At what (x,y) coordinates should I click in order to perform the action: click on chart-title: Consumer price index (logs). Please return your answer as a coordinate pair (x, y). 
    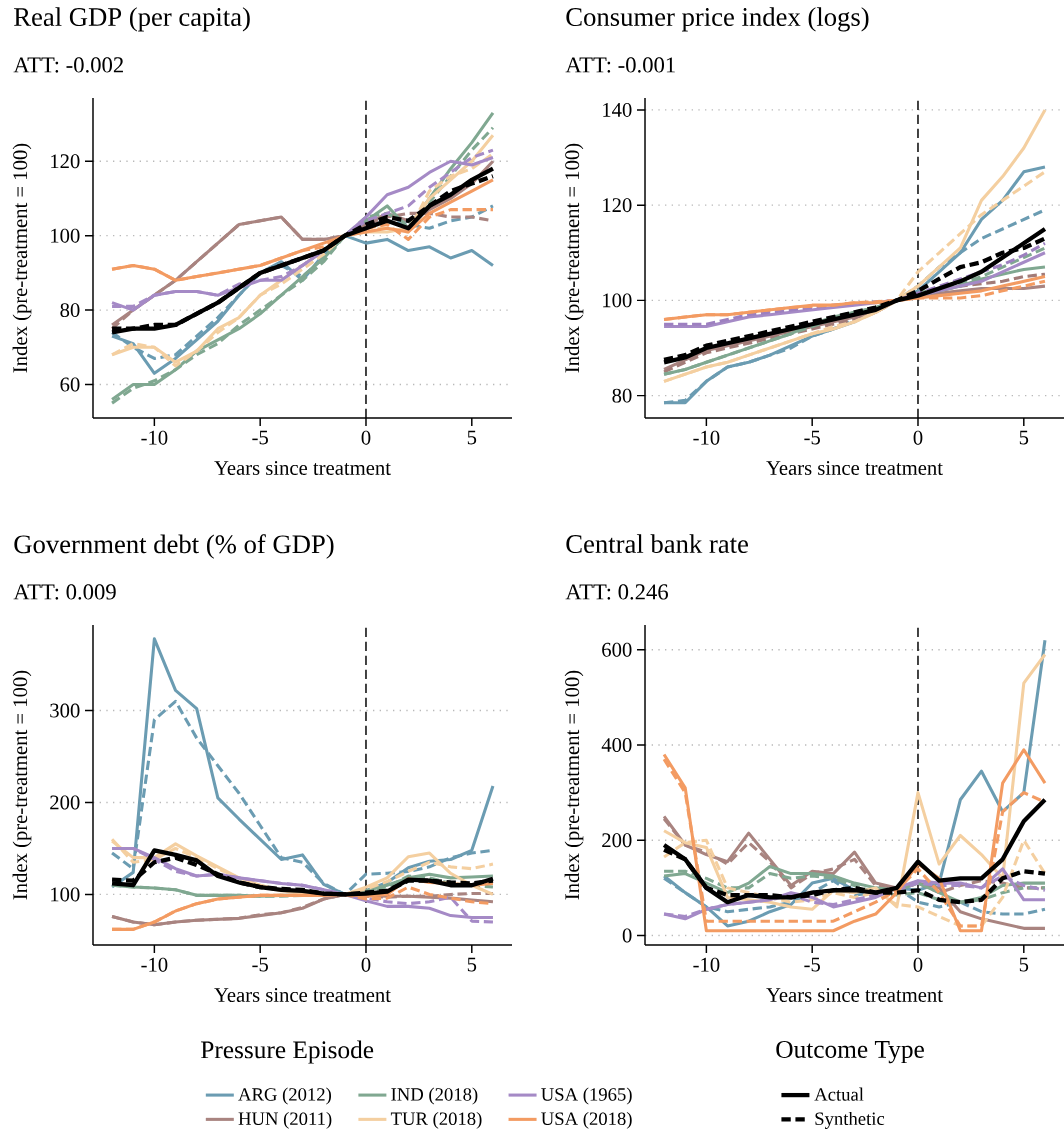
    Looking at the image, I should click on (717, 19).